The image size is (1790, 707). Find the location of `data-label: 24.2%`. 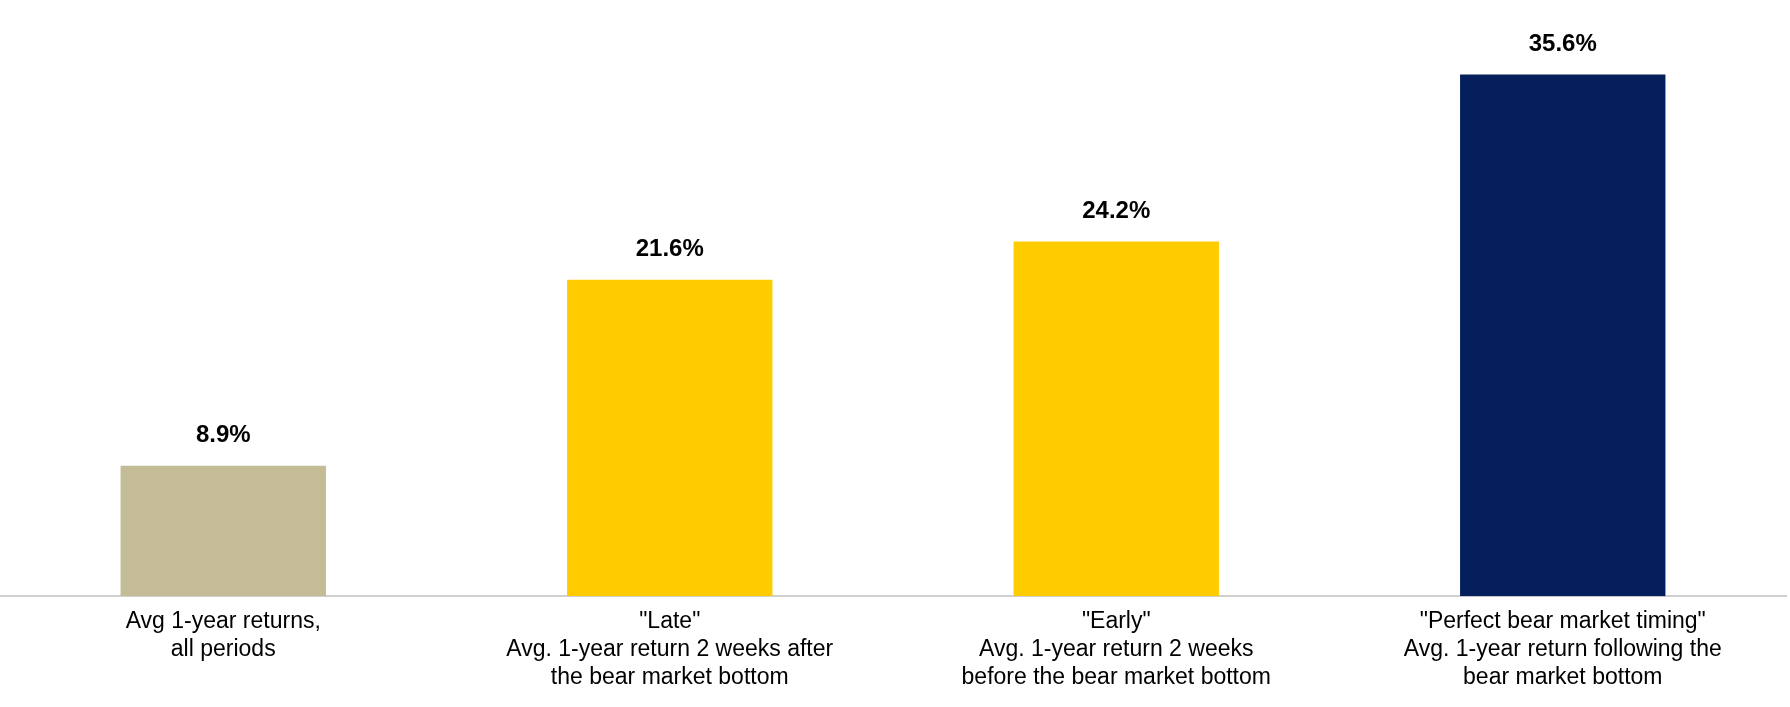

data-label: 24.2% is located at coordinates (1116, 210).